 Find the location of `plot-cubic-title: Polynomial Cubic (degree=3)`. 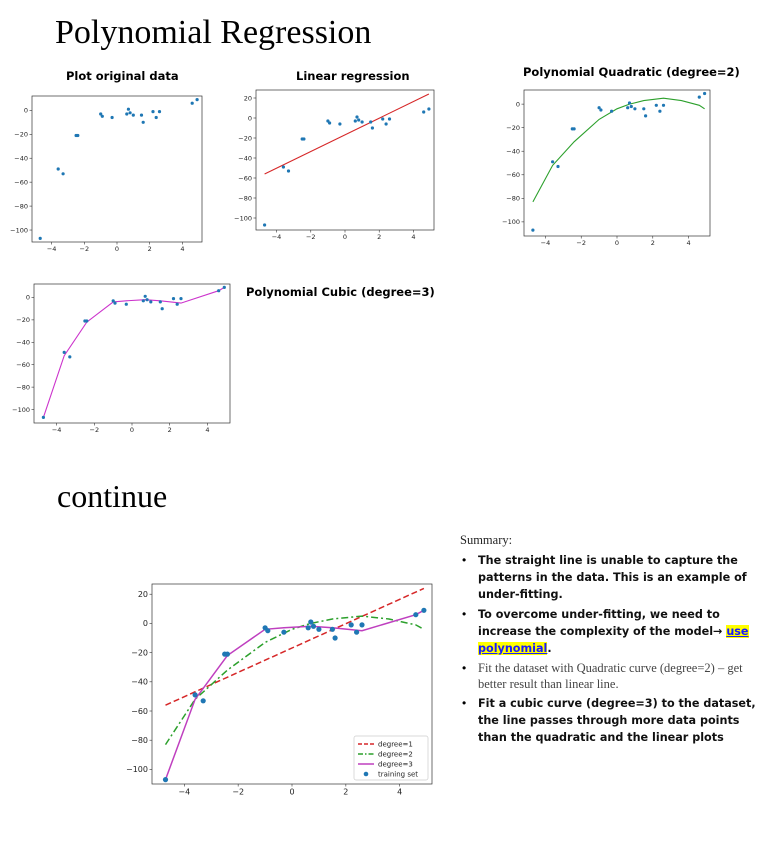

plot-cubic-title: Polynomial Cubic (degree=3) is located at coordinates (340, 292).